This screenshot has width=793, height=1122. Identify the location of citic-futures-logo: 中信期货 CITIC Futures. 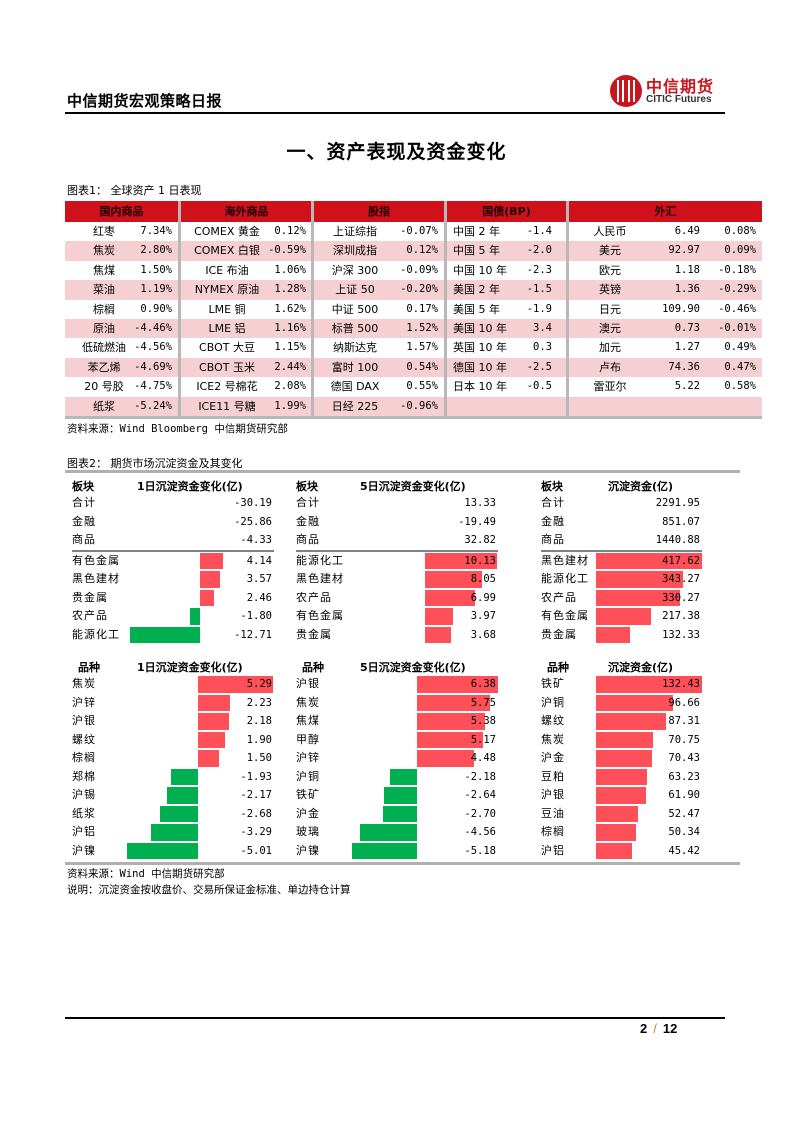
(667, 91).